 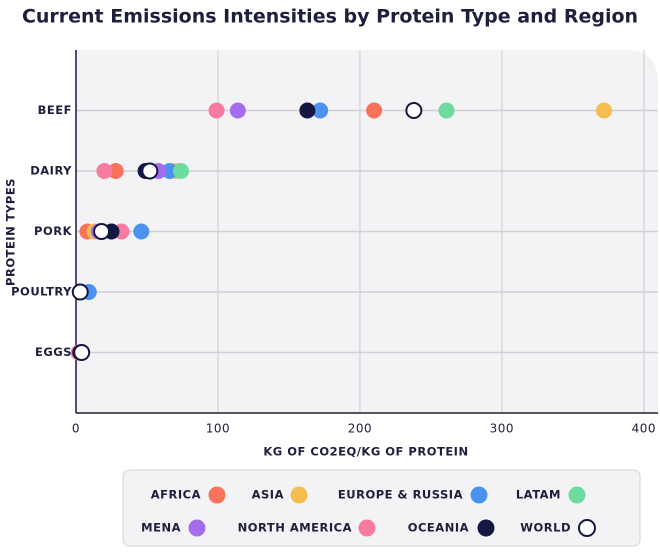 What do you see at coordinates (218, 429) in the screenshot?
I see `x-tick-label: 100` at bounding box center [218, 429].